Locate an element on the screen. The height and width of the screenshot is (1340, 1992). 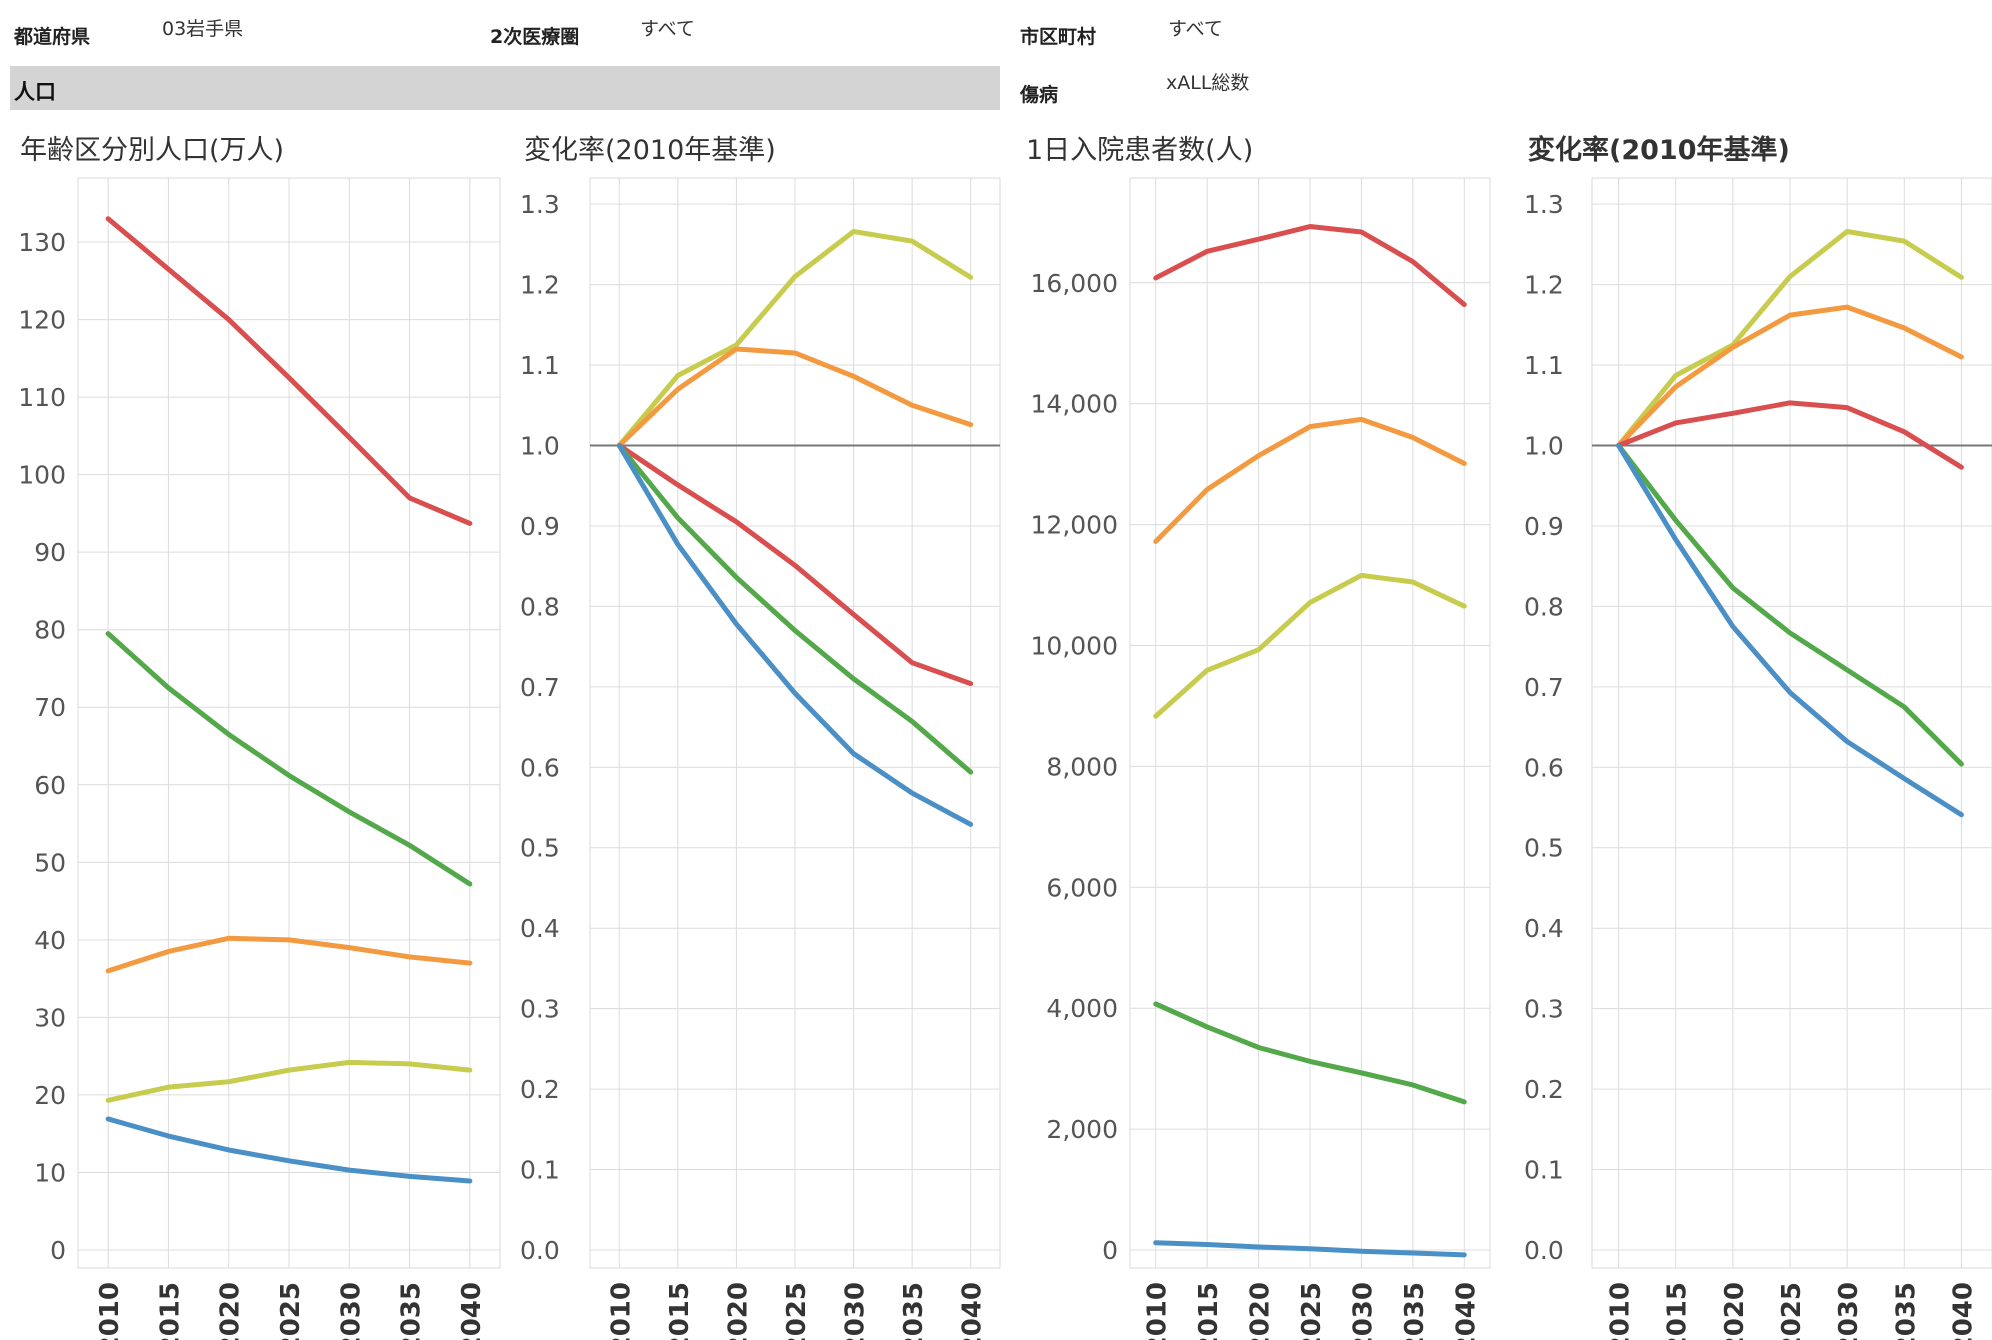
y-tick-label: 100 is located at coordinates (42, 475).